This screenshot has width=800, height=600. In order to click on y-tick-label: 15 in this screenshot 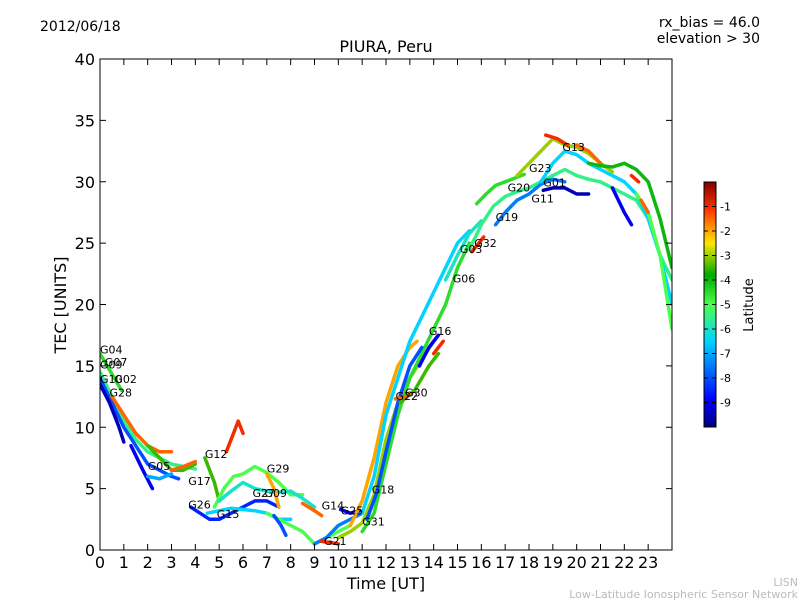, I will do `click(85, 366)`.